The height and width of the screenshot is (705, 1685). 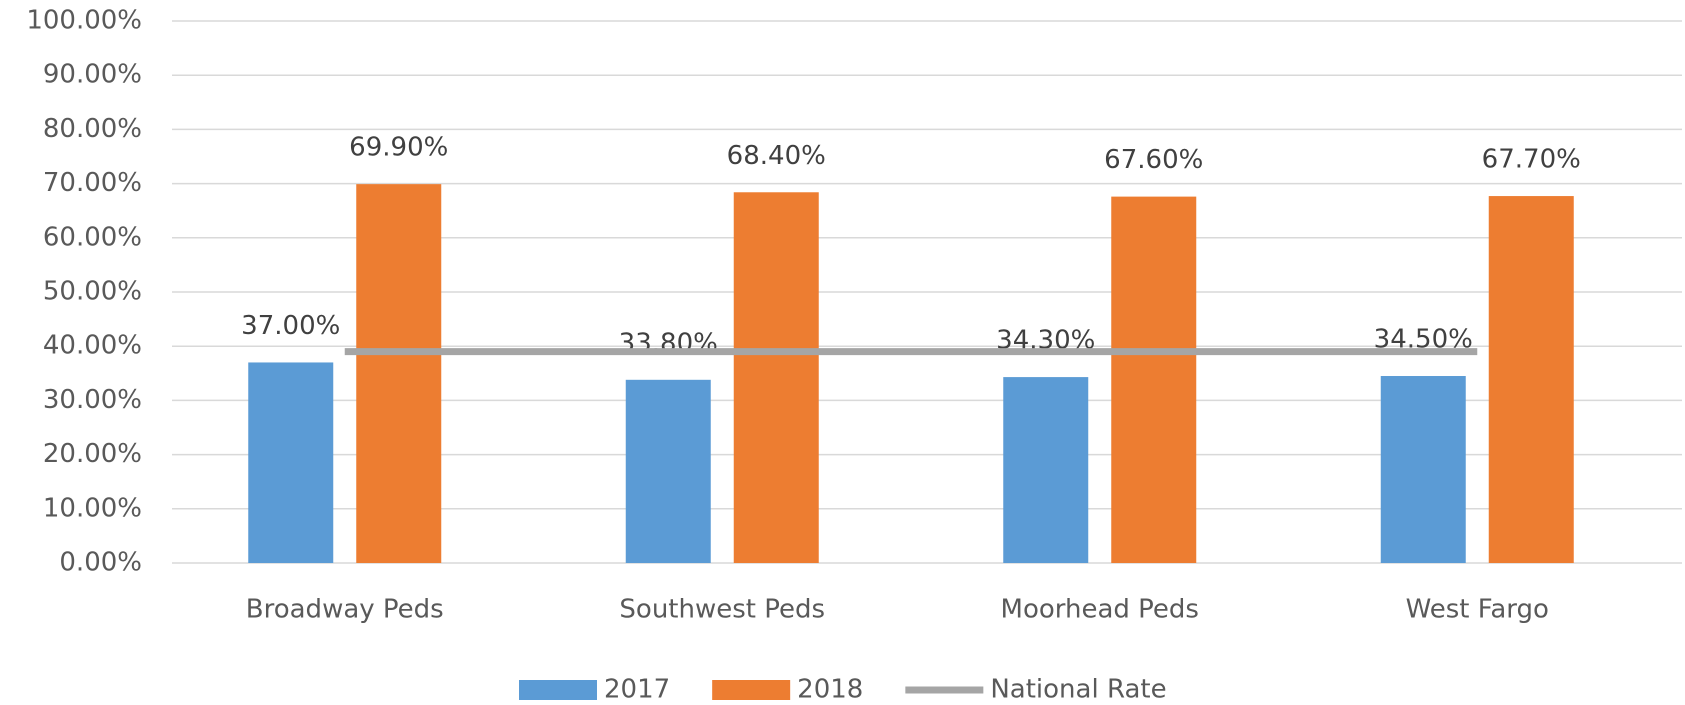 What do you see at coordinates (290, 326) in the screenshot?
I see `data-label: 37.00%` at bounding box center [290, 326].